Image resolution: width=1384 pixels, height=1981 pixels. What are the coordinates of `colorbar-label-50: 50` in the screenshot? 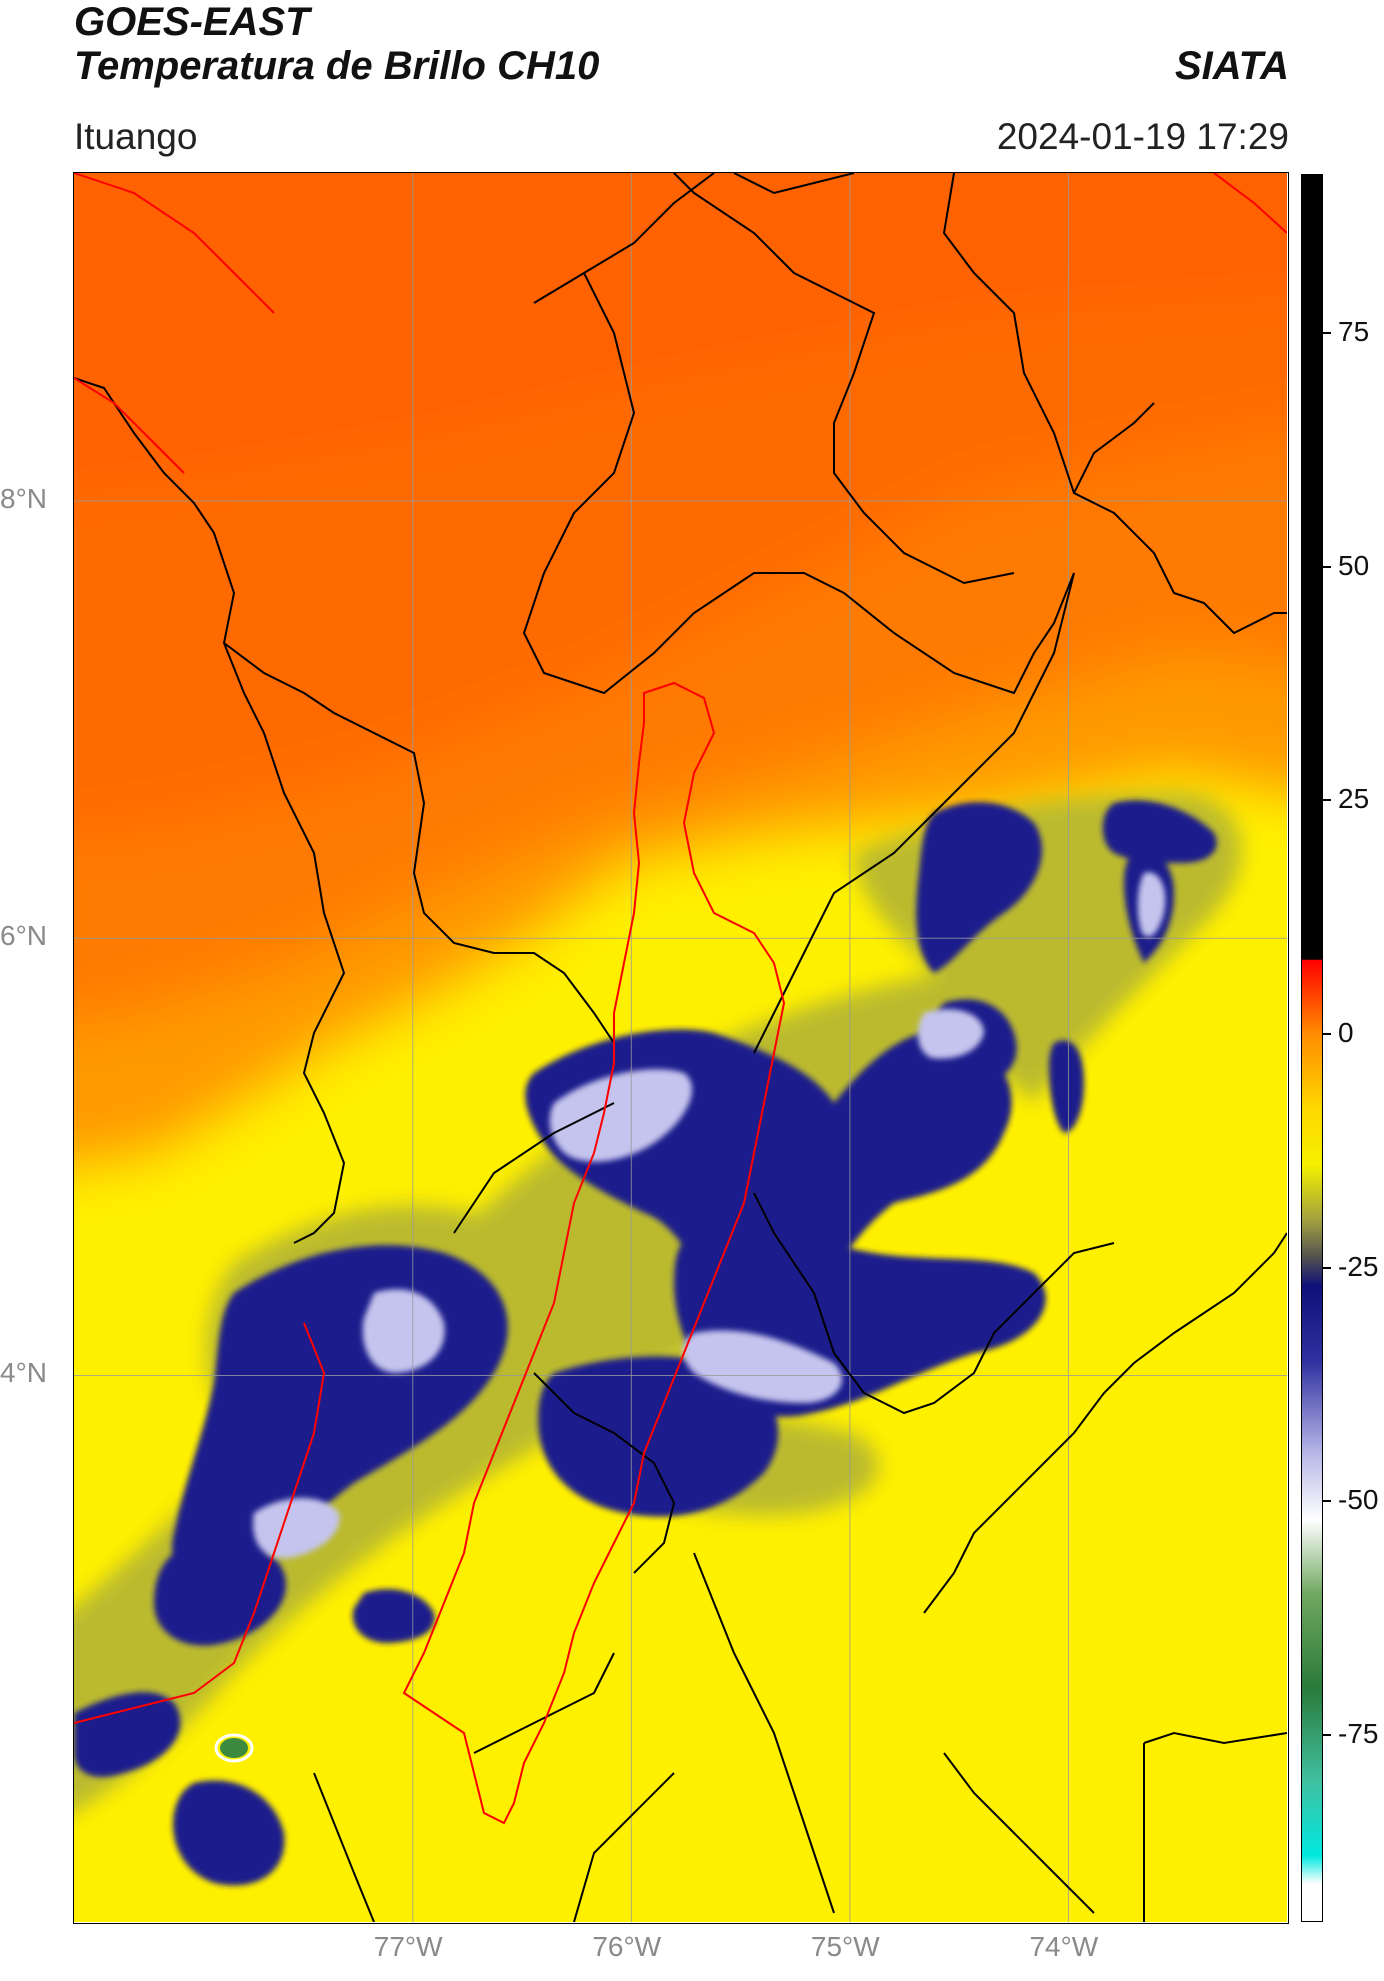 It's located at (1354, 565).